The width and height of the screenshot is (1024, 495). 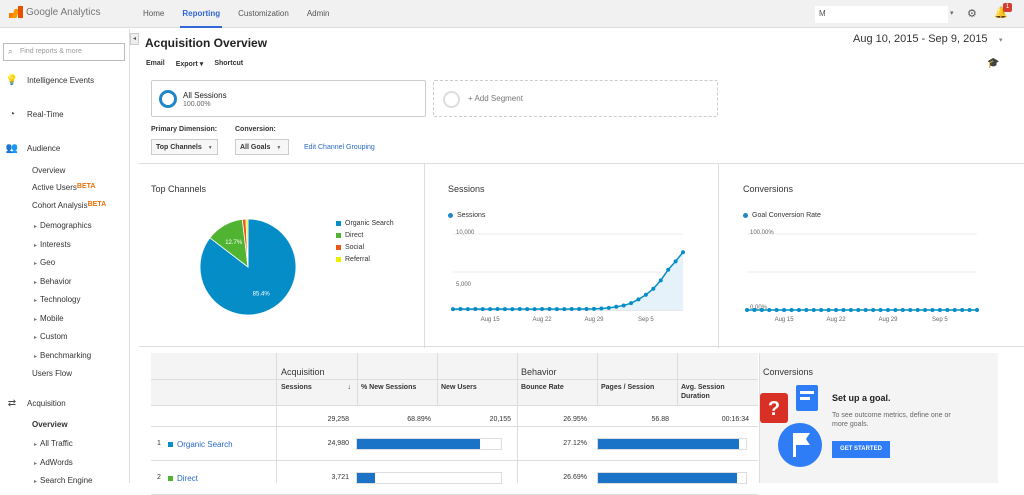 I want to click on nav-customization: Customization, so click(x=263, y=13).